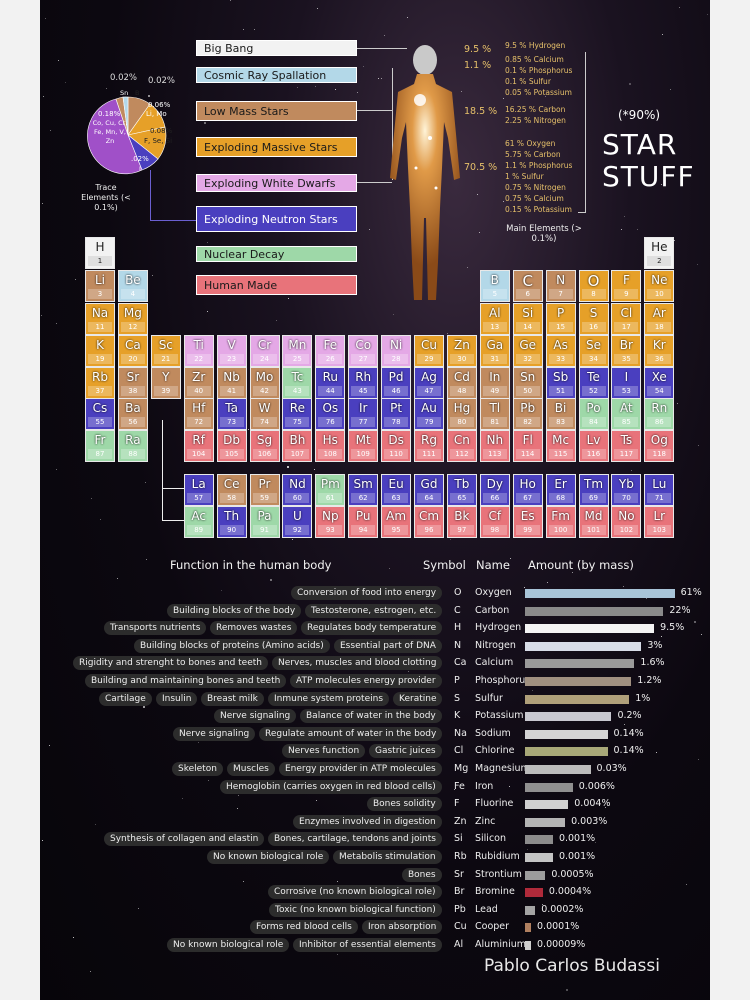 This screenshot has height=1000, width=750. What do you see at coordinates (109, 114) in the screenshot?
I see `pie-pct-4: 0.18%` at bounding box center [109, 114].